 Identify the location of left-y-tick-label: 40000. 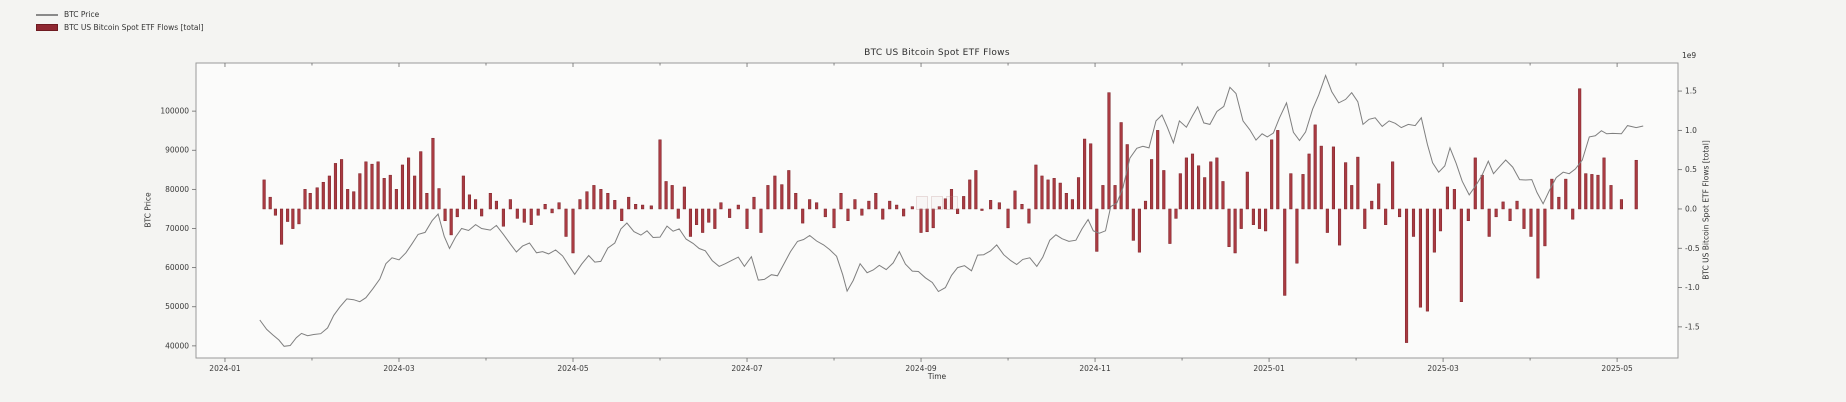
(177, 345).